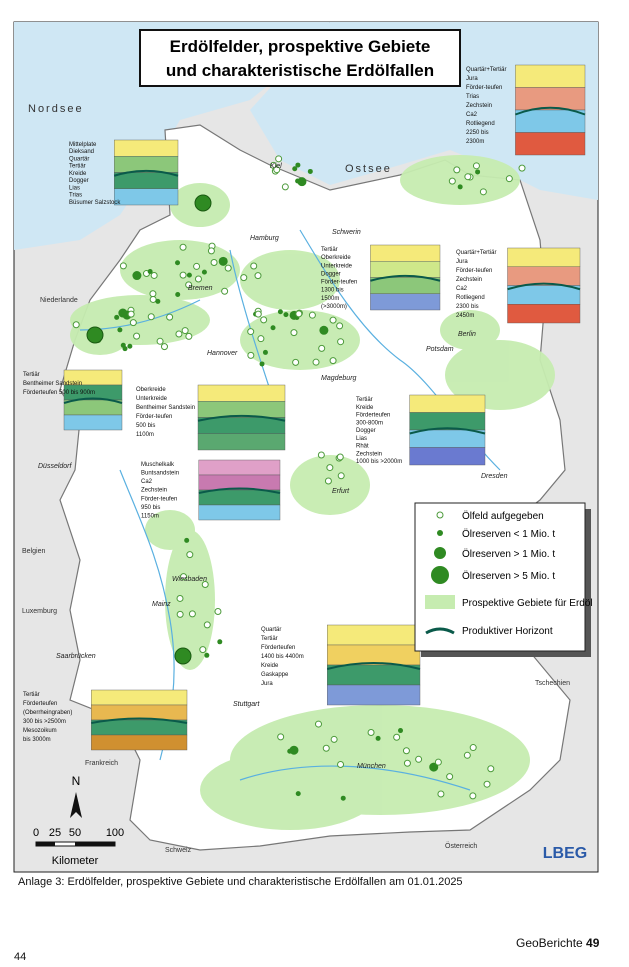 This screenshot has width=629, height=967. Describe the element at coordinates (549, 943) in the screenshot. I see `journal: GeoBerichte` at that location.